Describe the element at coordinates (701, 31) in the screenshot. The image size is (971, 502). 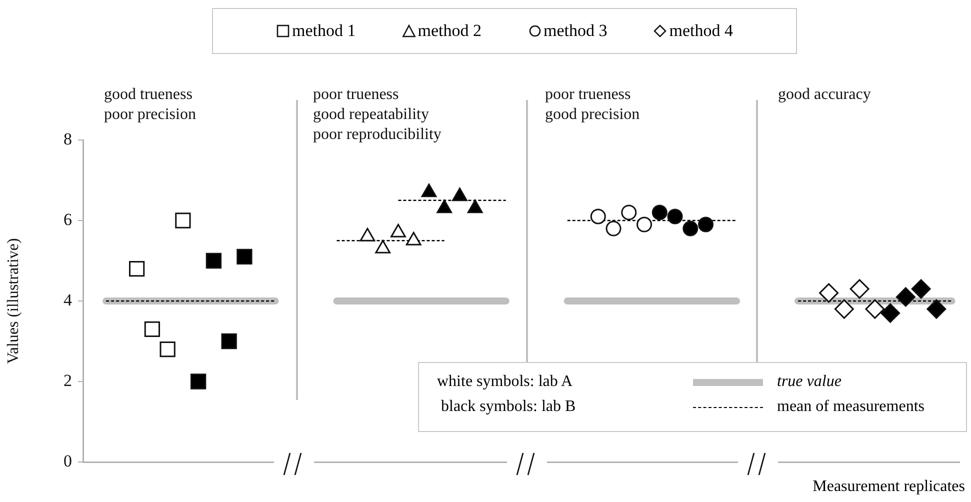
I see `legend-label: method 4` at that location.